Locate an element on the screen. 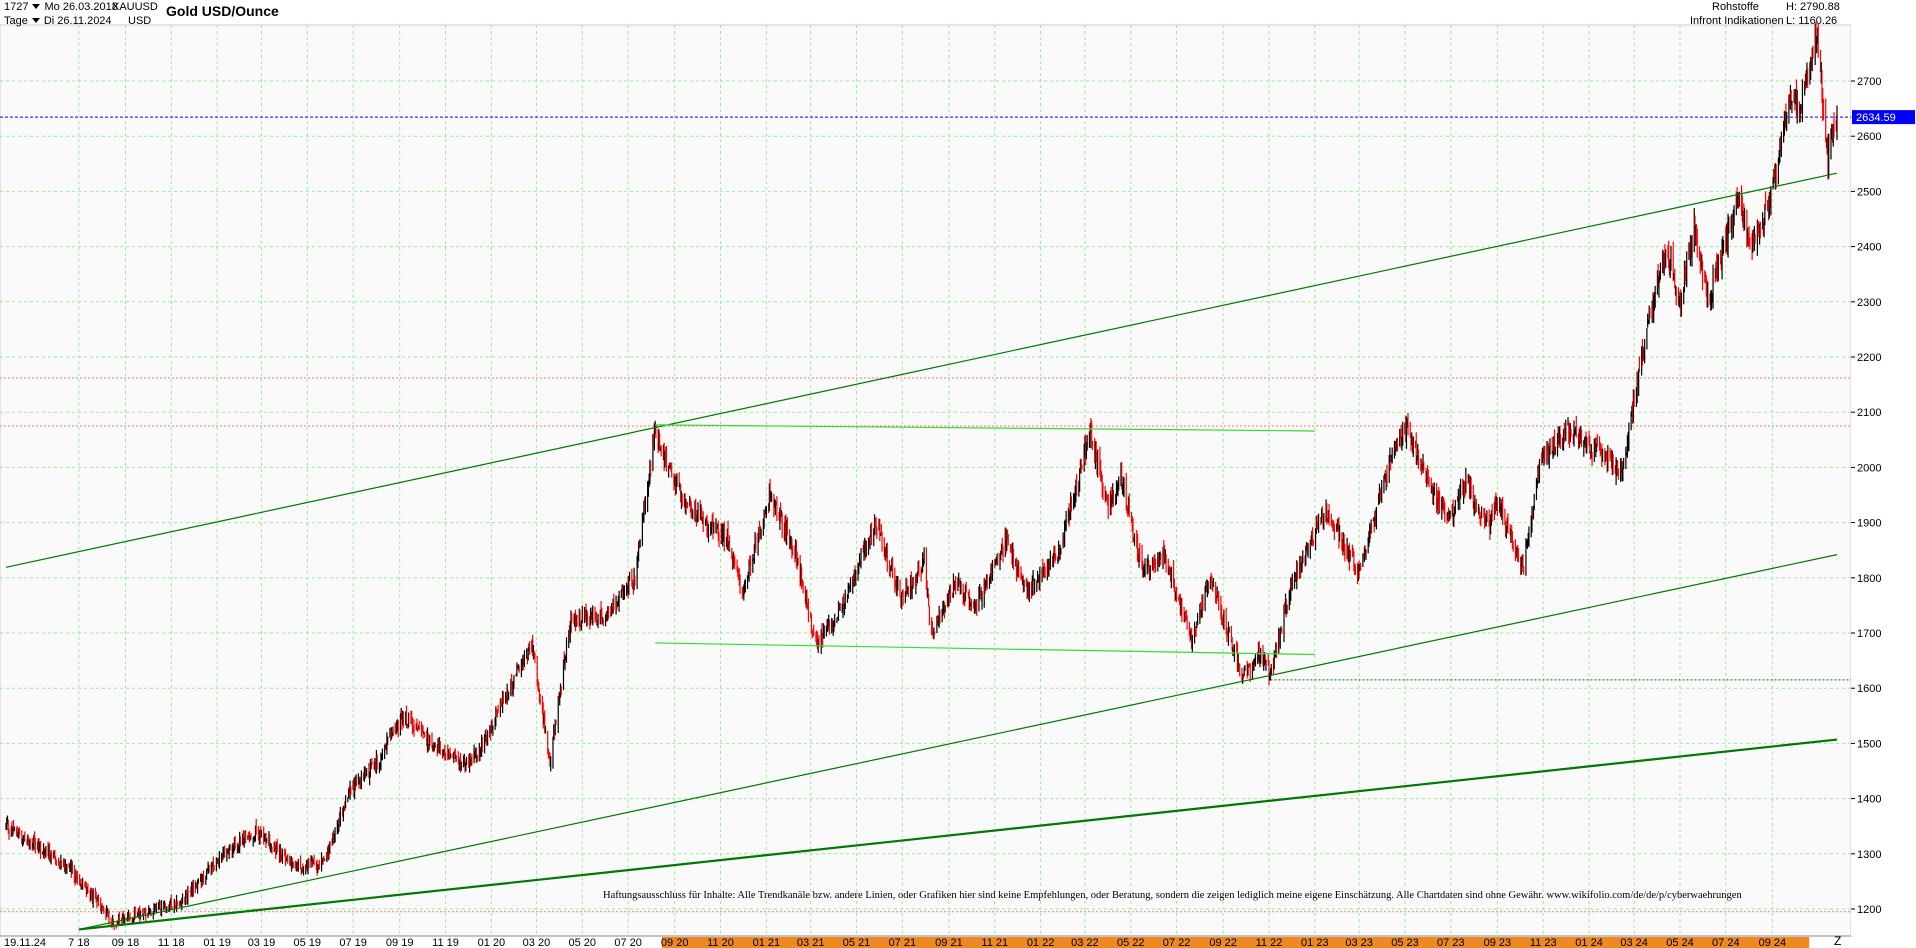  cursor-date-label: 19.11.24 is located at coordinates (25, 942).